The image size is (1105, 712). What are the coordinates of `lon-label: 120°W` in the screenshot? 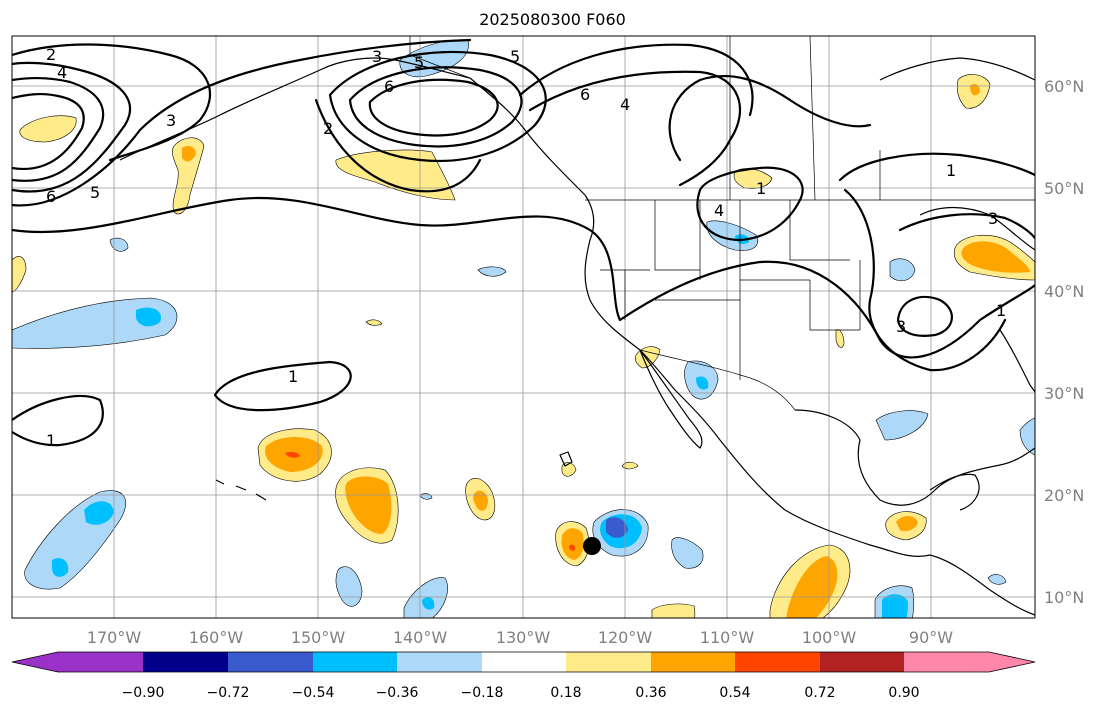 It's located at (625, 637).